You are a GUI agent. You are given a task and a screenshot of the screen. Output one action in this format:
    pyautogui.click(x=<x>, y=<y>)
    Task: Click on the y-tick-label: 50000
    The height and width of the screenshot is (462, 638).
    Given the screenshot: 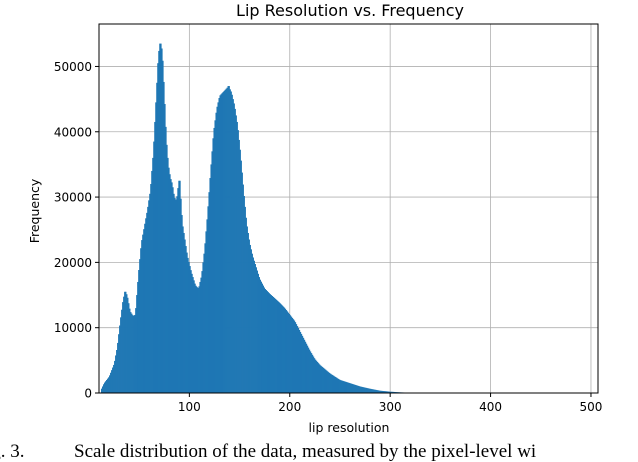 What is the action you would take?
    pyautogui.click(x=73, y=67)
    